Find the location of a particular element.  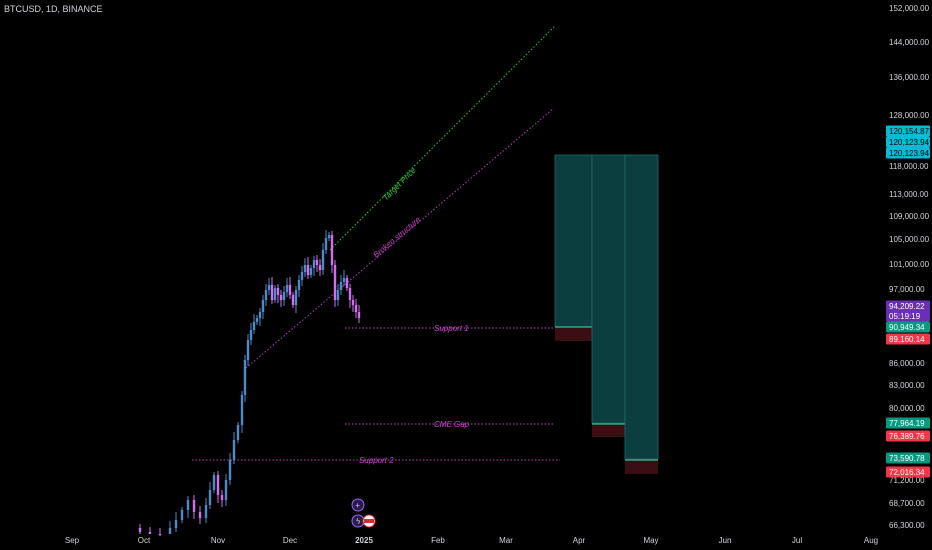

price-tick-label: 71,200.00 is located at coordinates (907, 480).